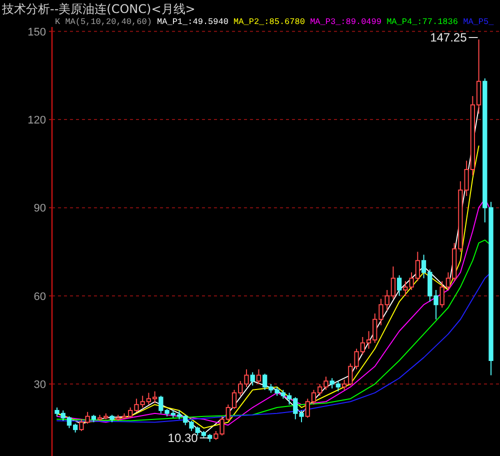 This screenshot has height=456, width=500. Describe the element at coordinates (40, 385) in the screenshot. I see `y-tick-label: 30` at that location.